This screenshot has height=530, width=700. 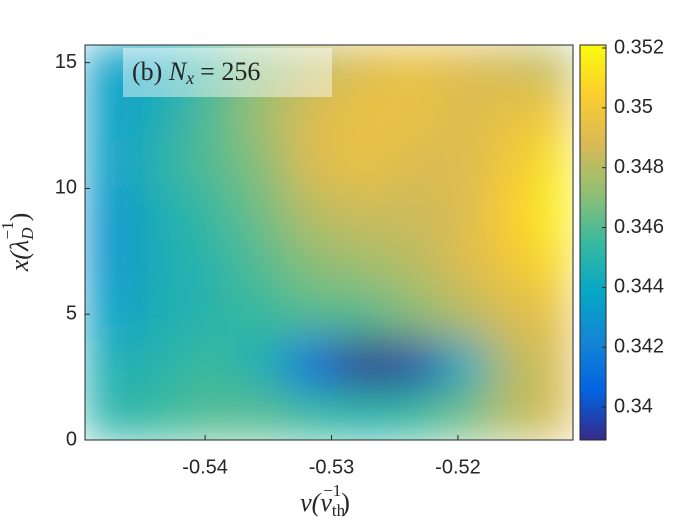 I want to click on colorbar-tick-label: 0.352, so click(x=639, y=47).